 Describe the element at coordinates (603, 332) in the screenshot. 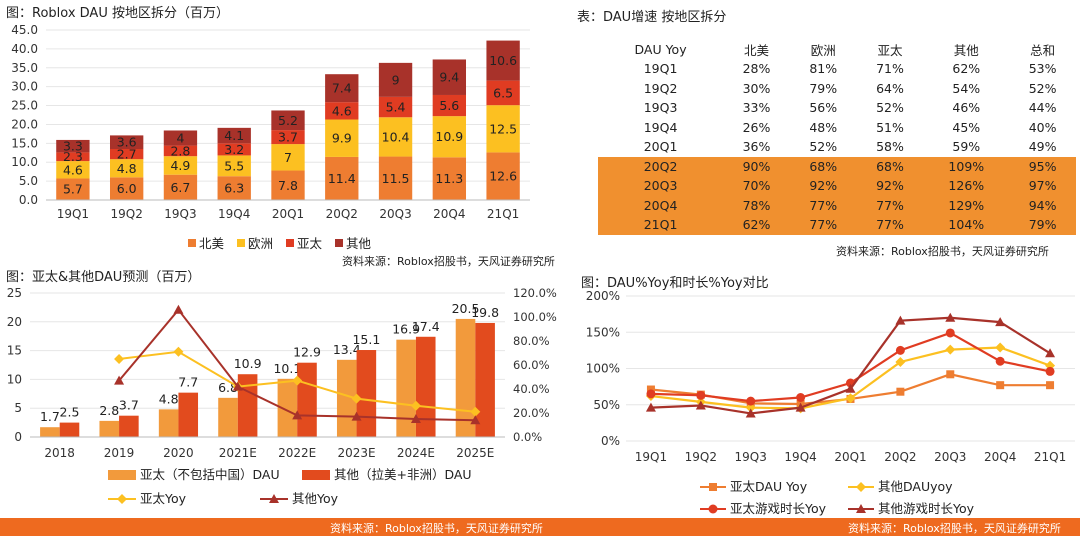

I see `y-tick-label: 150%` at that location.